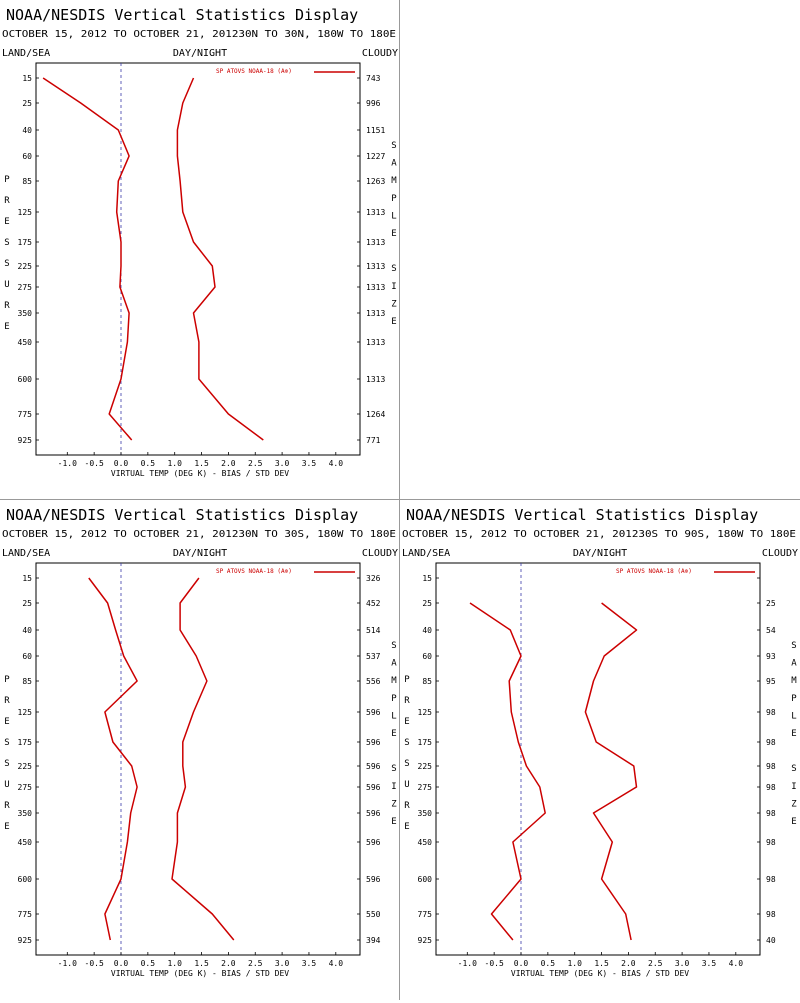  I want to click on x-tick-label: 2.5, so click(255, 963).